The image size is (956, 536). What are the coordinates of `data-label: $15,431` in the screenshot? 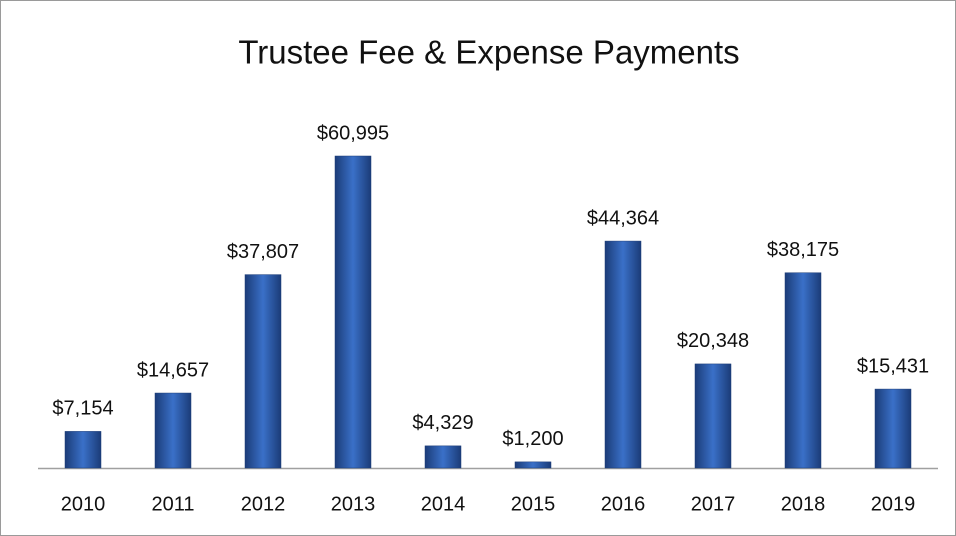 It's located at (893, 366).